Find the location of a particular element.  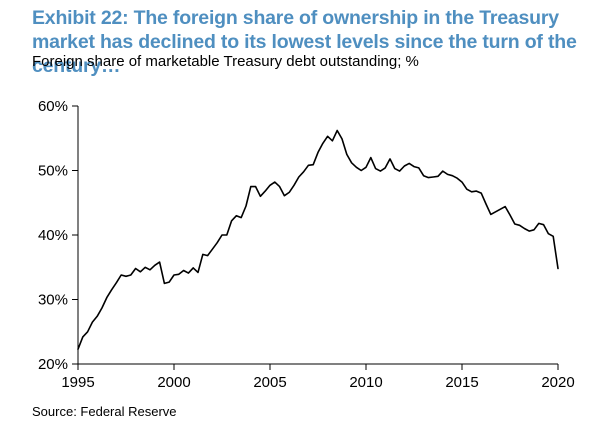

y-tick-label: 60% is located at coordinates (53, 106).